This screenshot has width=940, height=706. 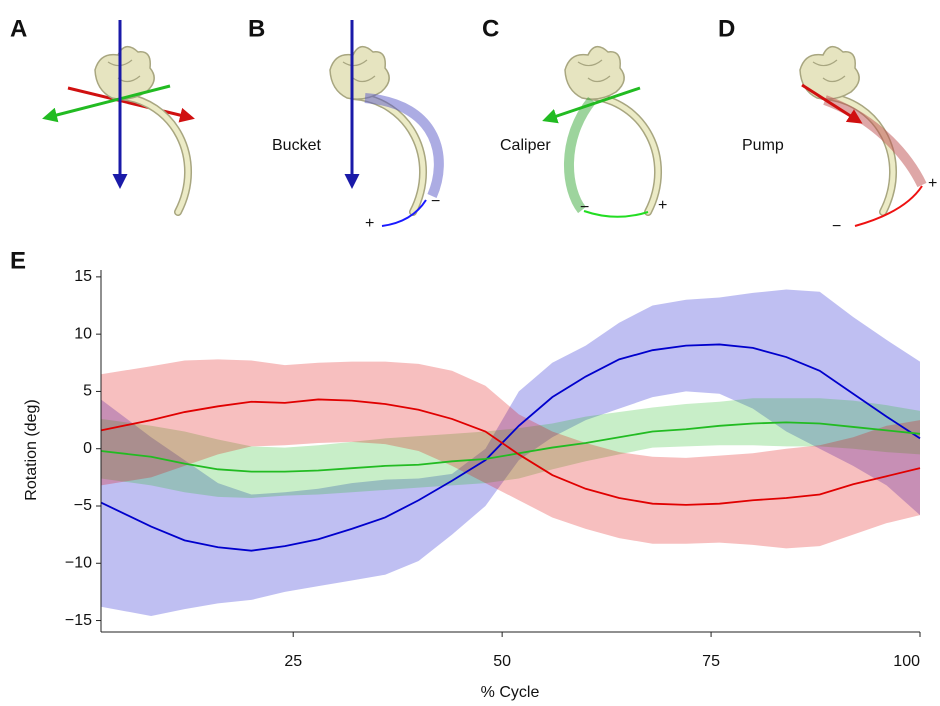 What do you see at coordinates (87, 391) in the screenshot?
I see `y-tick-label: 5` at bounding box center [87, 391].